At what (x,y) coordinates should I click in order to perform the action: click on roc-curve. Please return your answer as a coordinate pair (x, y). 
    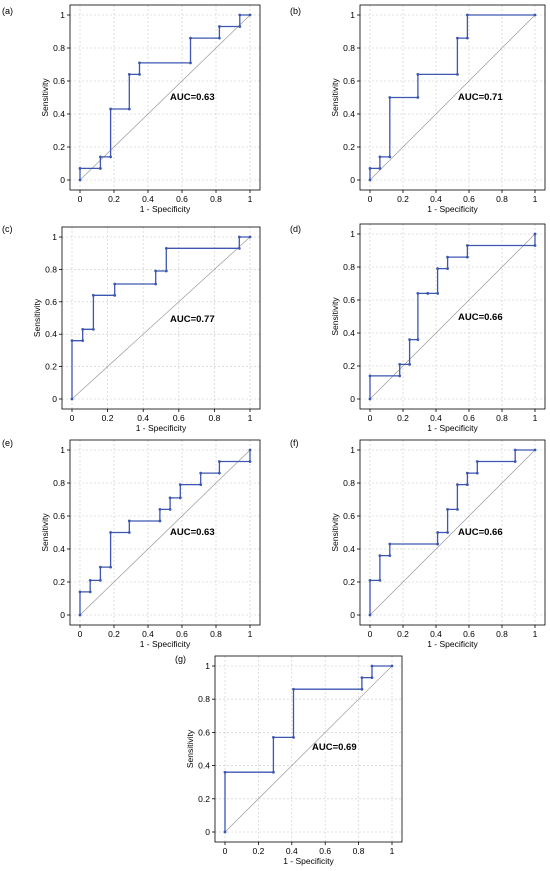
    Looking at the image, I should click on (165, 532).